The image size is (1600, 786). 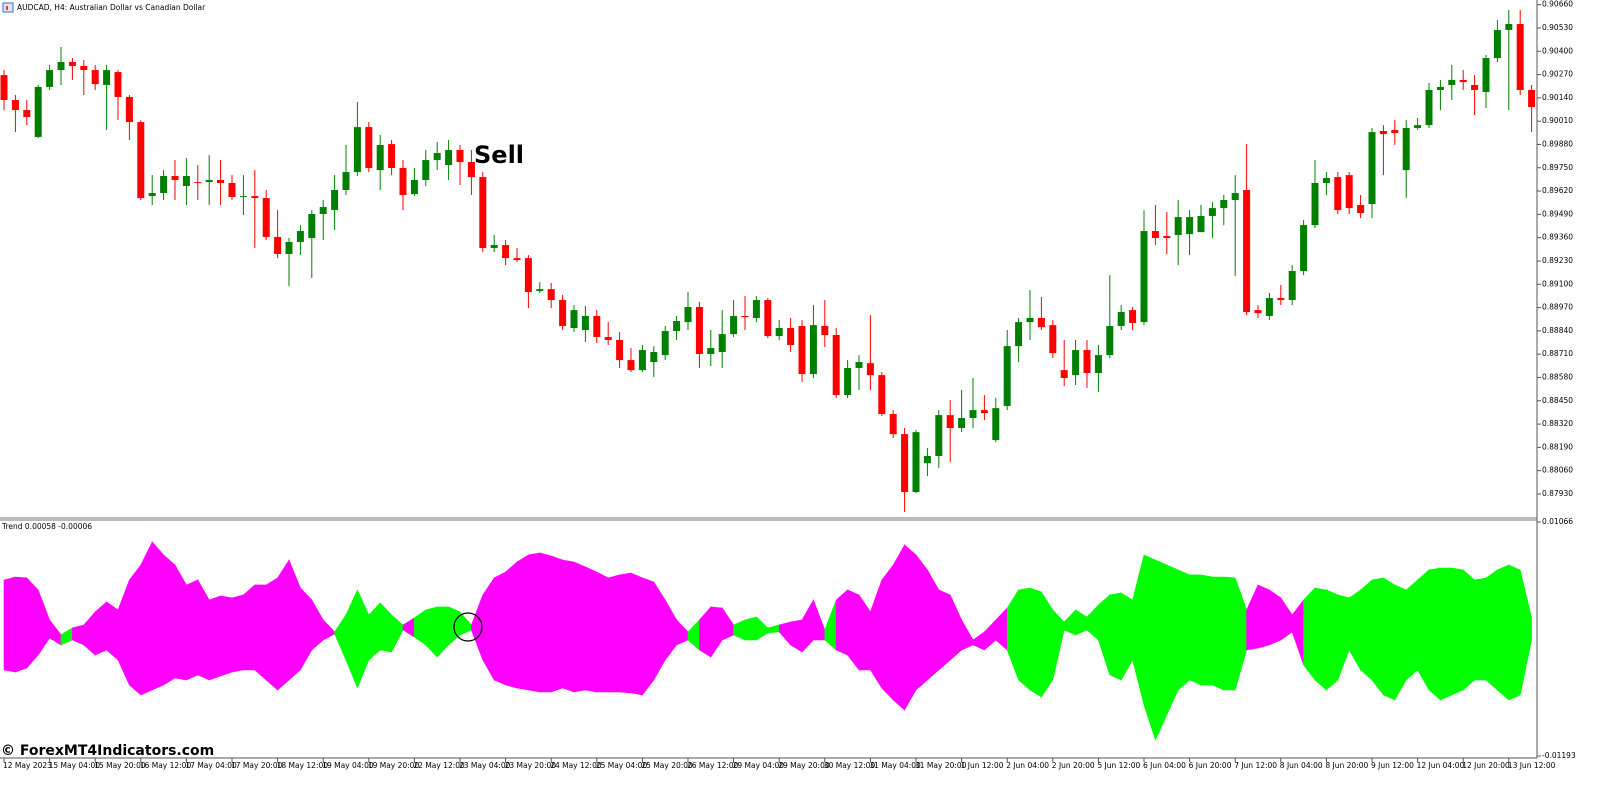 What do you see at coordinates (1557, 97) in the screenshot?
I see `y-tick-label: 0.90140` at bounding box center [1557, 97].